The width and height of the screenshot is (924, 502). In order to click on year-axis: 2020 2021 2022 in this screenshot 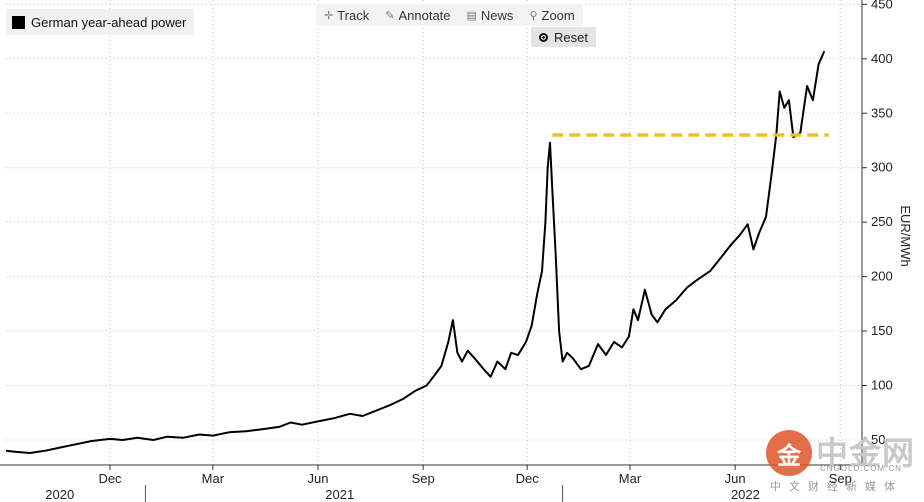, I will do `click(402, 493)`.